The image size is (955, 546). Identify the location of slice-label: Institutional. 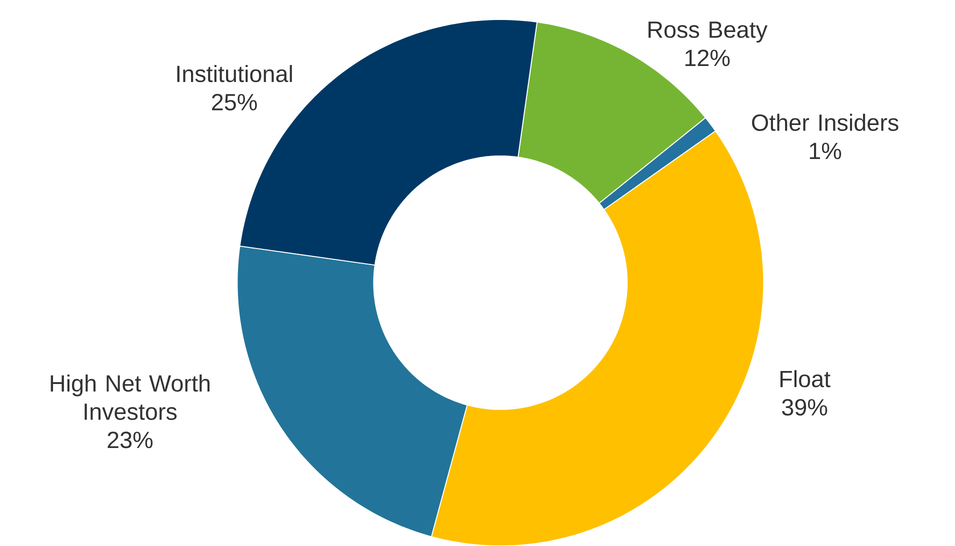
(234, 73).